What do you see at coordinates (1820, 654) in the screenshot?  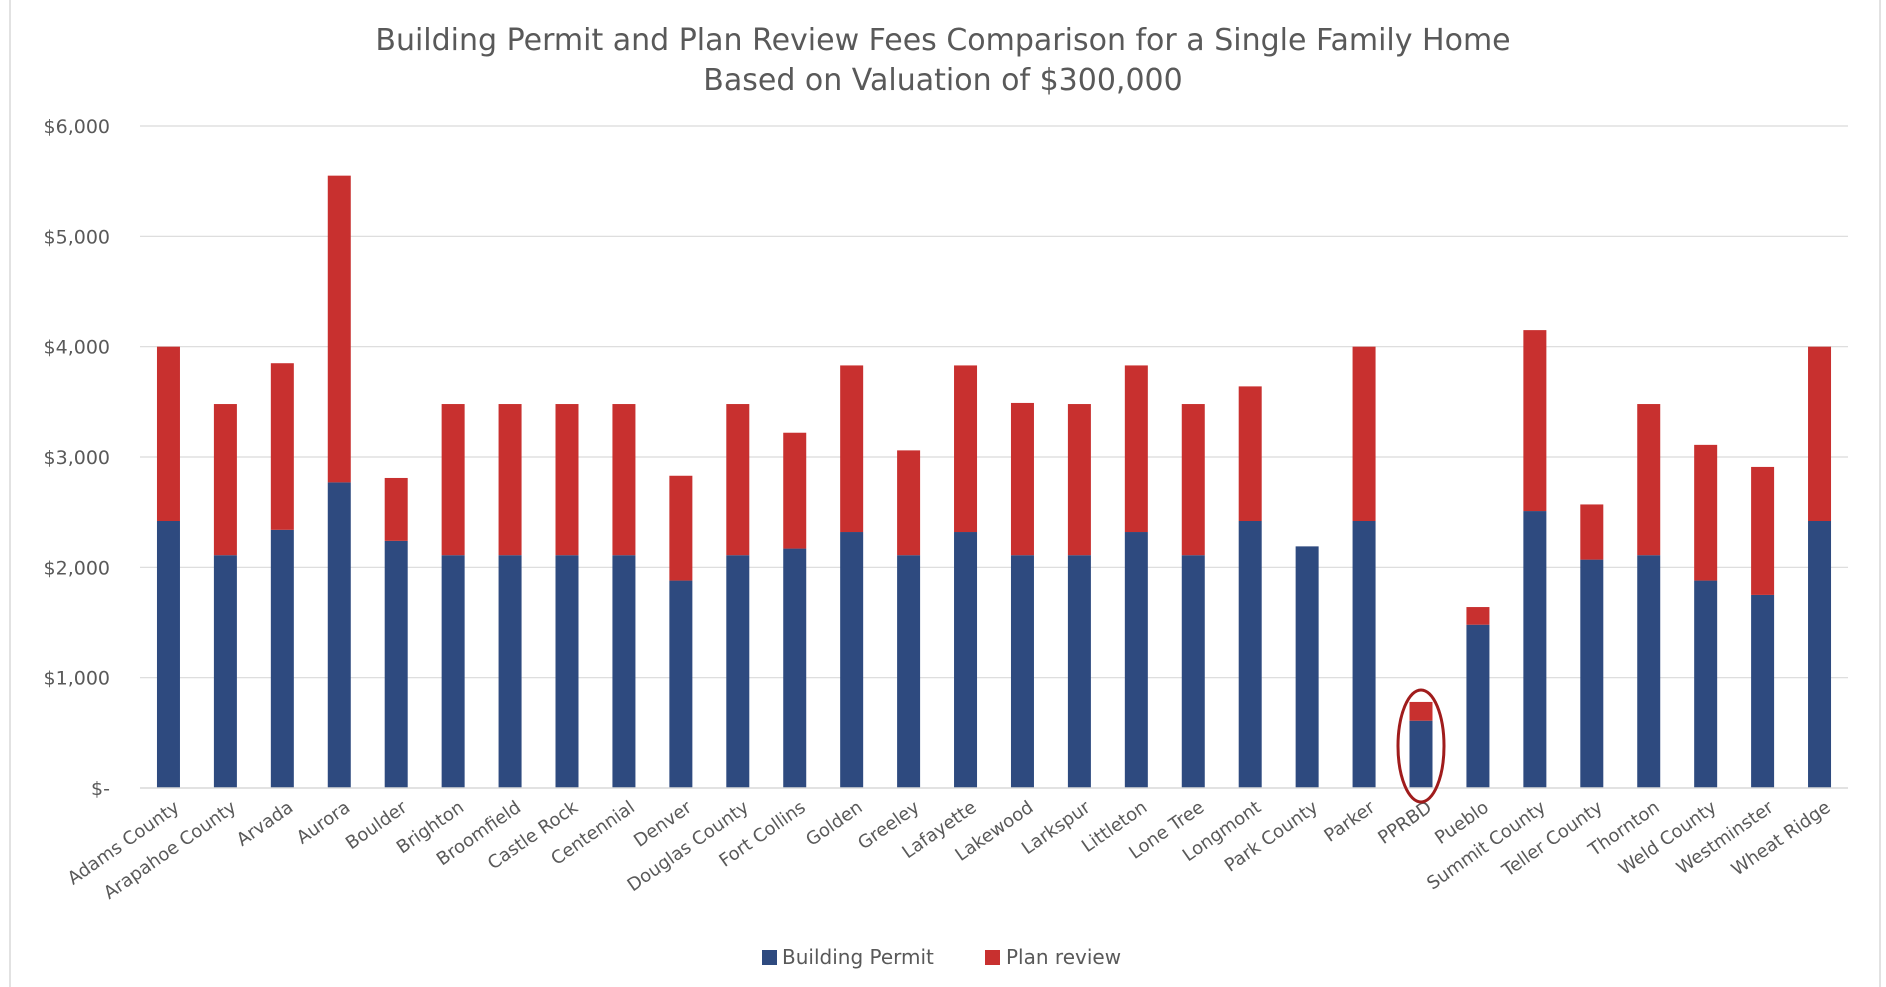 I see `bar-building-permit-wheat-ridge` at bounding box center [1820, 654].